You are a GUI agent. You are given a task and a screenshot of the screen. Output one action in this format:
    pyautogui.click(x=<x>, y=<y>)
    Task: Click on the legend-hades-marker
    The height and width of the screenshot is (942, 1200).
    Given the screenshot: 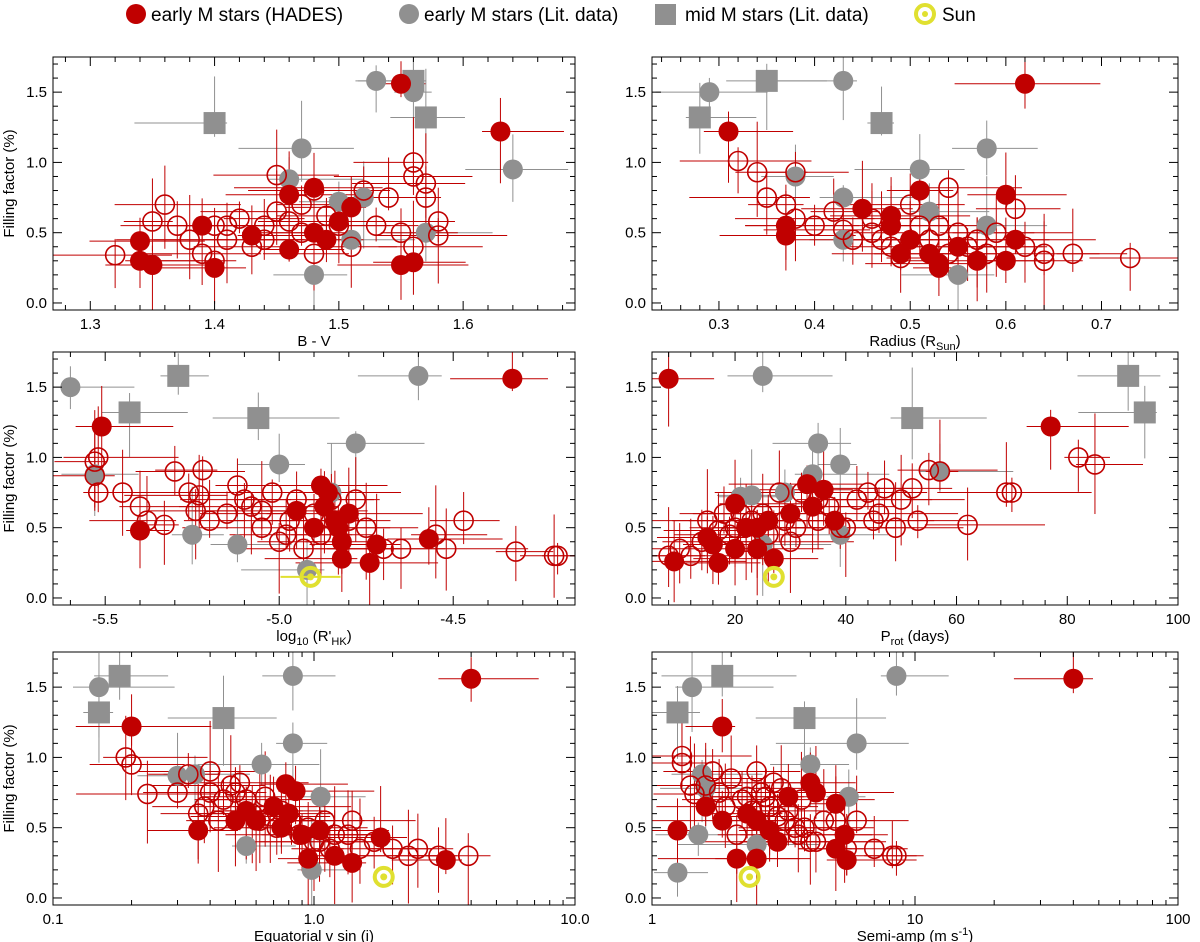 What is the action you would take?
    pyautogui.click(x=136, y=14)
    